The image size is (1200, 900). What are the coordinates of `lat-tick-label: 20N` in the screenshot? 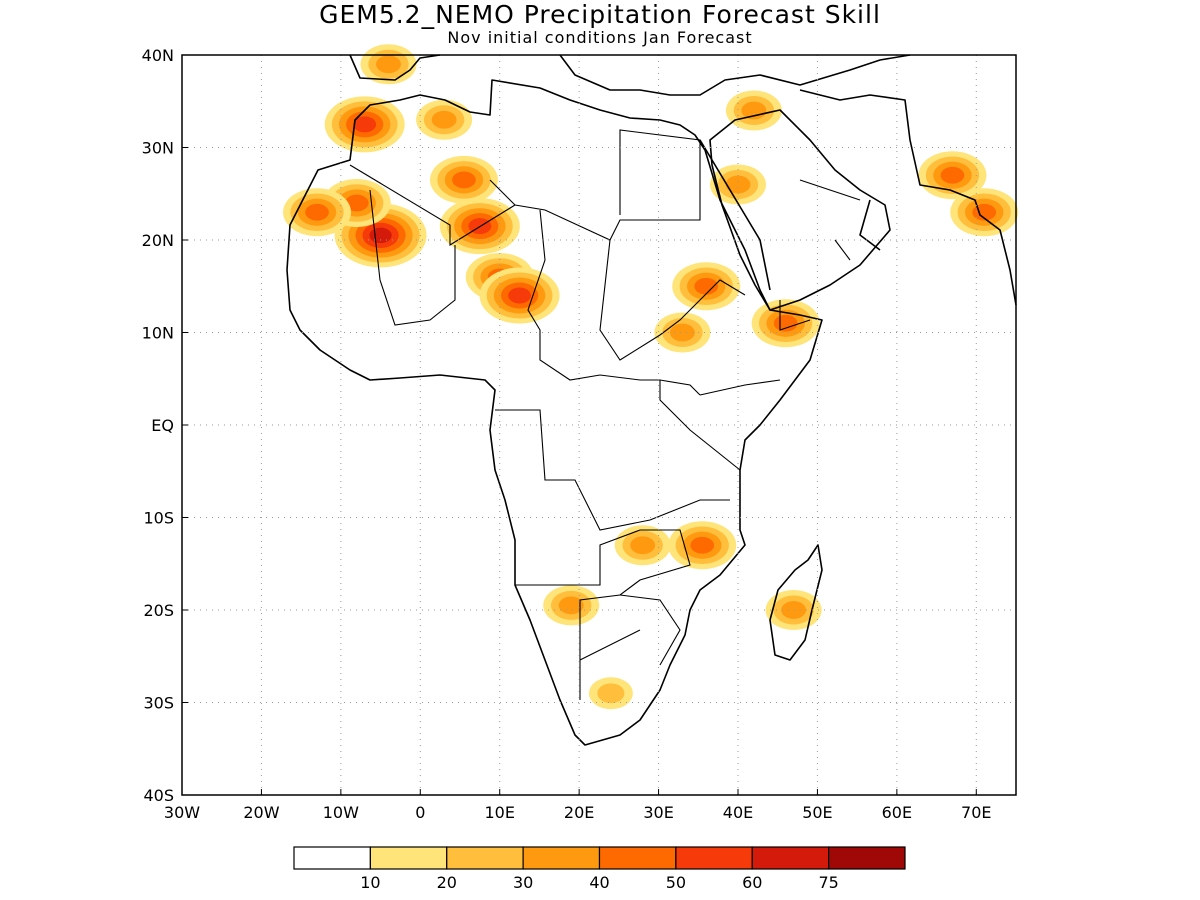 It's located at (158, 240).